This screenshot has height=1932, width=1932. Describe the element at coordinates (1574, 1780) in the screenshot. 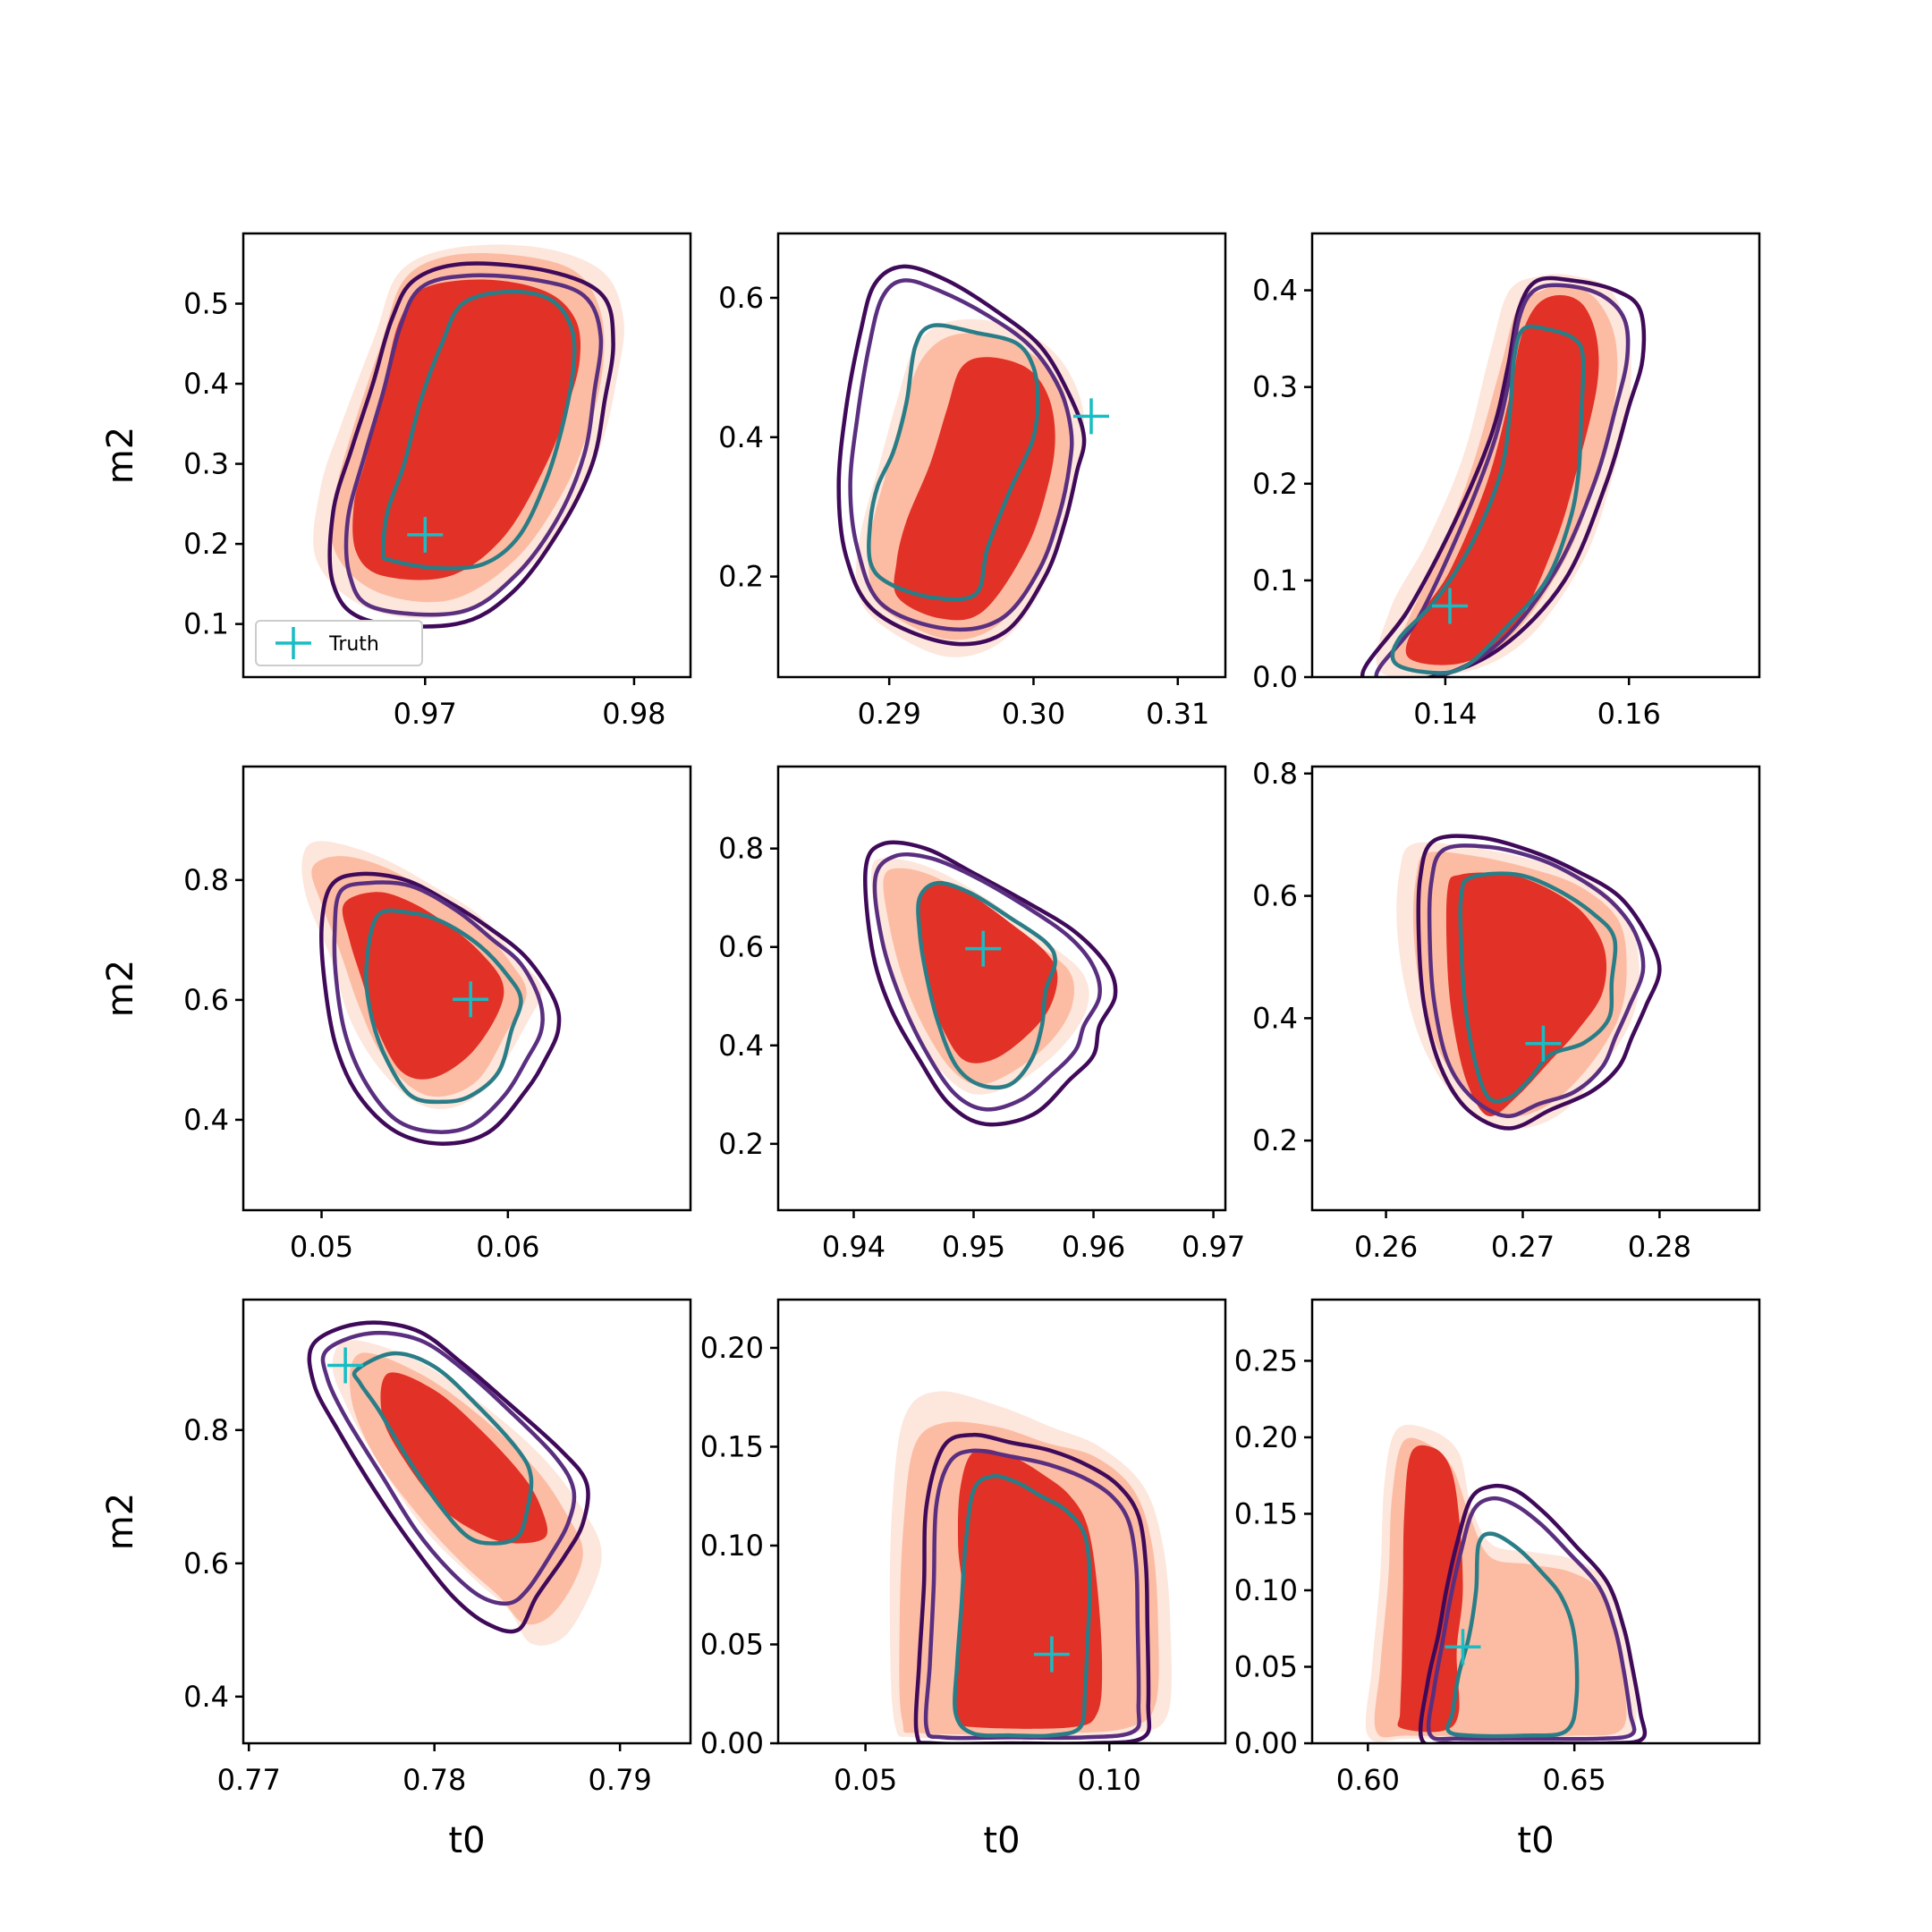

I see `x-tick-label: 0.65` at that location.